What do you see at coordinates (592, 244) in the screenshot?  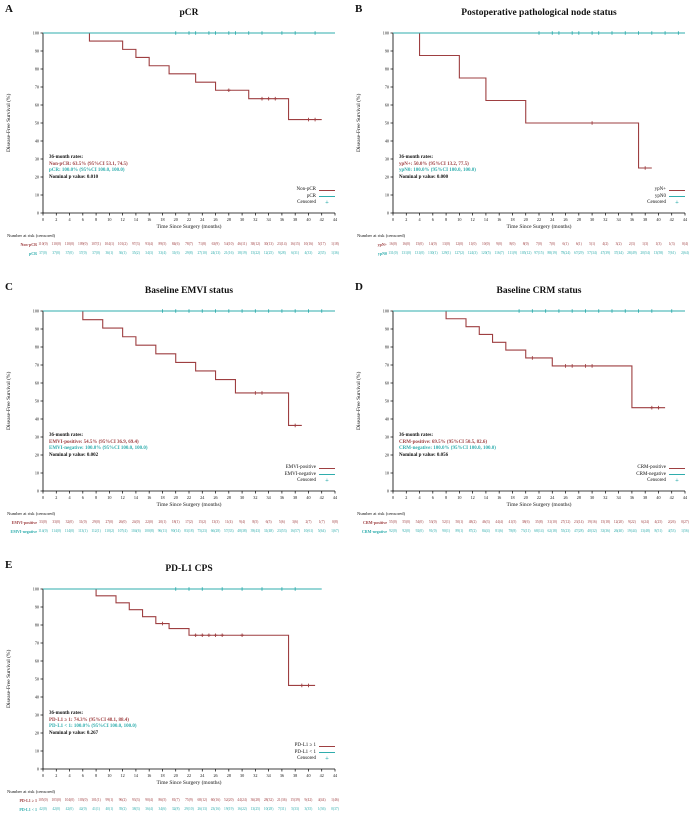 I see `risk-count: 5(1)` at bounding box center [592, 244].